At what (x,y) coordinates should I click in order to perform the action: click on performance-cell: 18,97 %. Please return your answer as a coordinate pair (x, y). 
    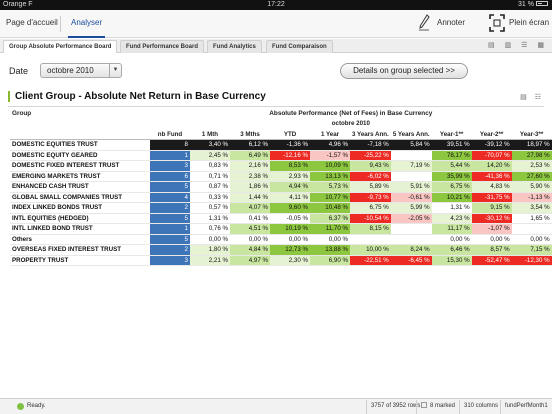
    Looking at the image, I should click on (531, 145).